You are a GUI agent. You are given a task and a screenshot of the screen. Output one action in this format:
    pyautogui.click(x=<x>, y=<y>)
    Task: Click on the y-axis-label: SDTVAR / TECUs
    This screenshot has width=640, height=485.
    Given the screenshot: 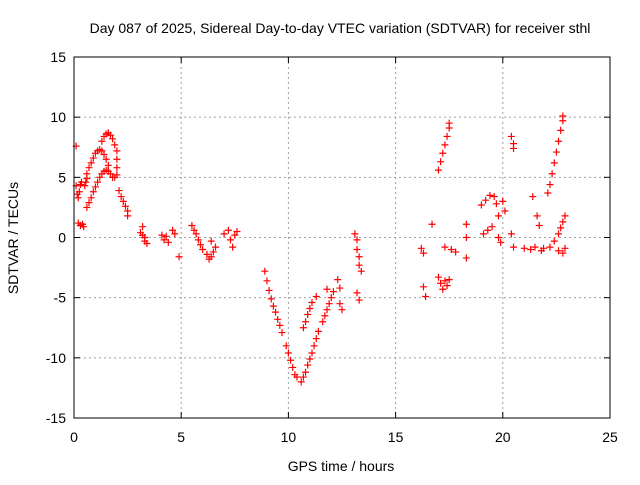 What is the action you would take?
    pyautogui.click(x=13, y=238)
    